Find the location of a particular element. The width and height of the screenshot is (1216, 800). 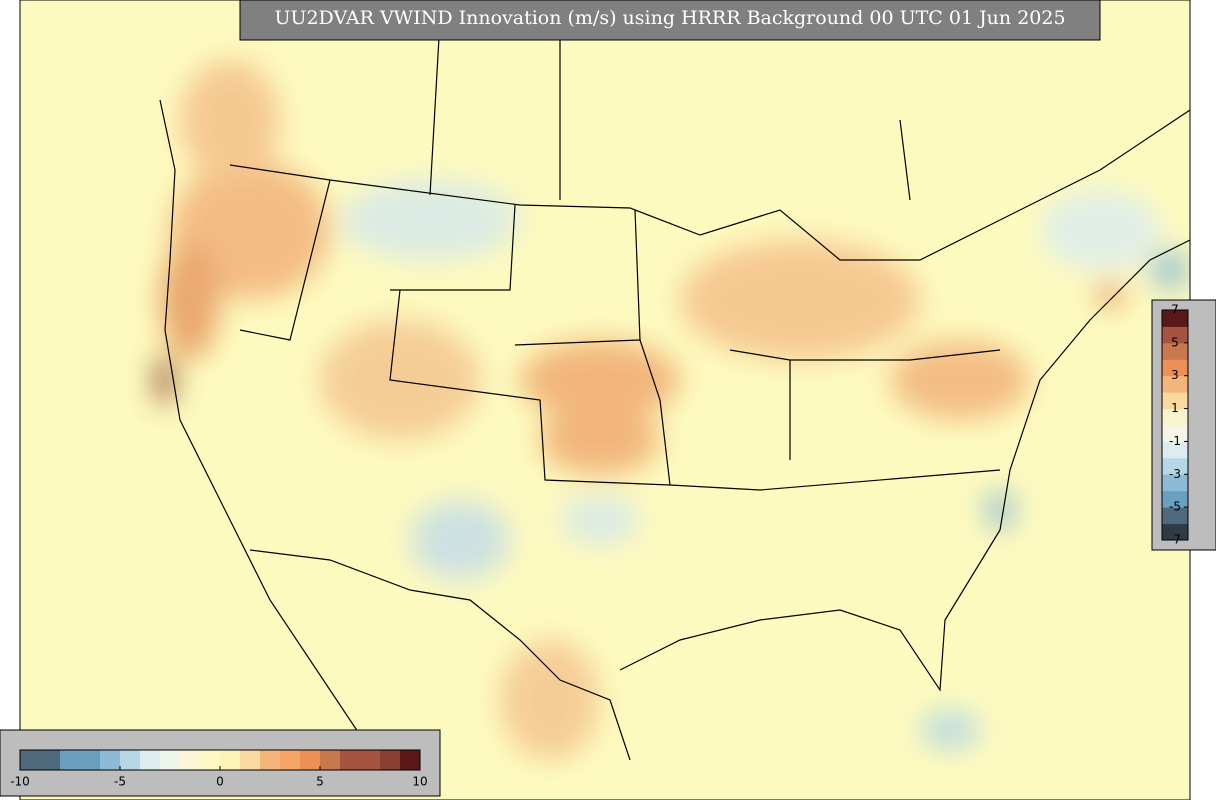

colorbar-tick-label: 0 is located at coordinates (220, 782).